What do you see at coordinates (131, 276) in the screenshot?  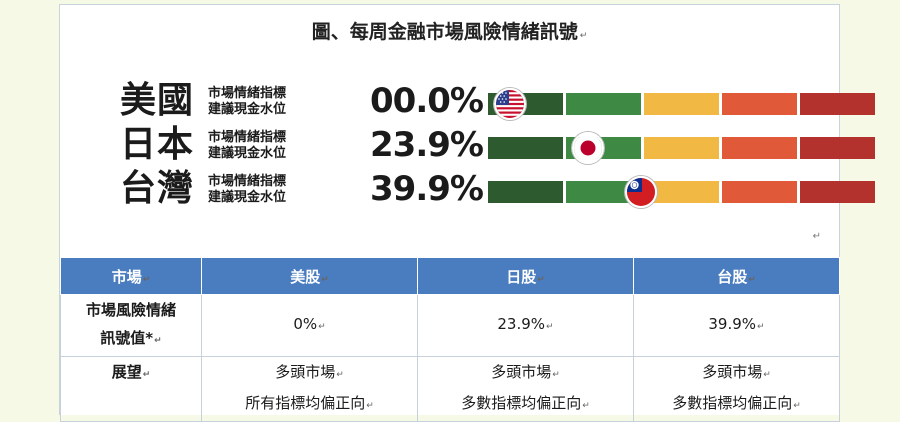 I see `table-header-cell: 市場↵` at bounding box center [131, 276].